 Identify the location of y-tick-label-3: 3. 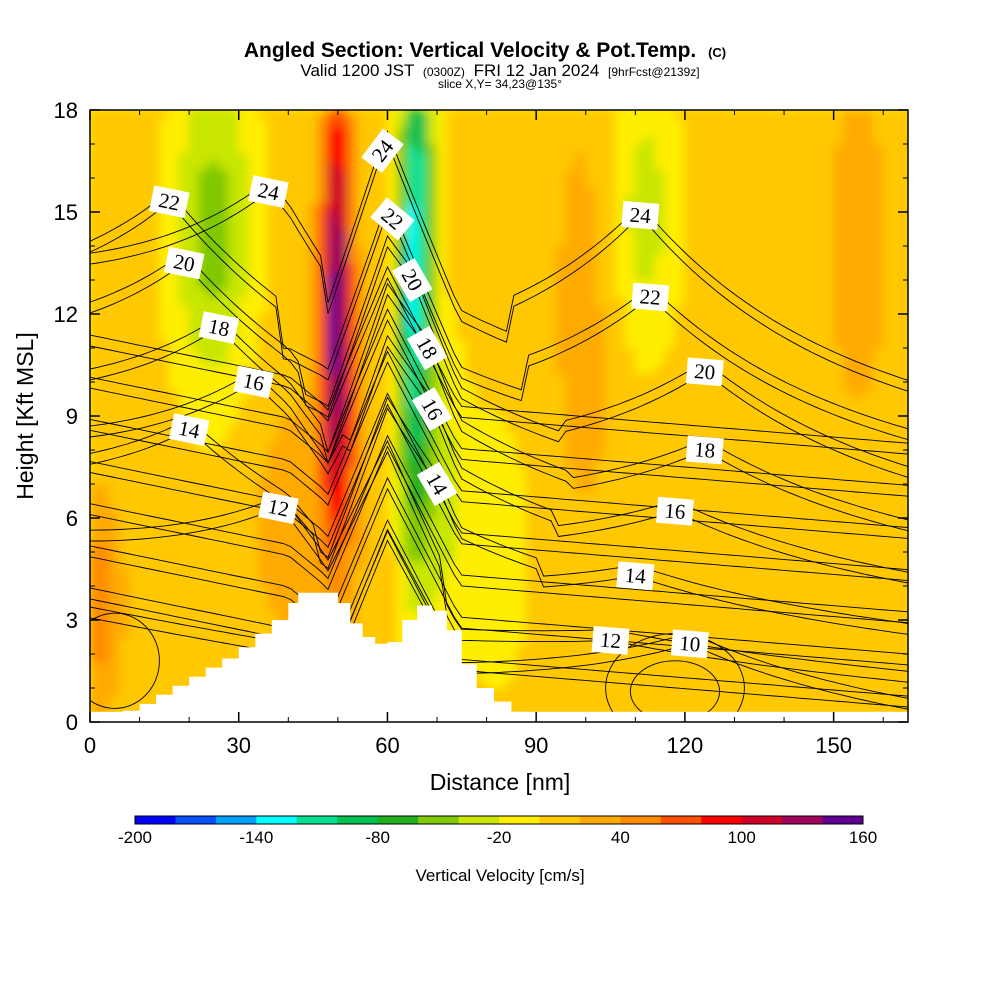
(72, 620).